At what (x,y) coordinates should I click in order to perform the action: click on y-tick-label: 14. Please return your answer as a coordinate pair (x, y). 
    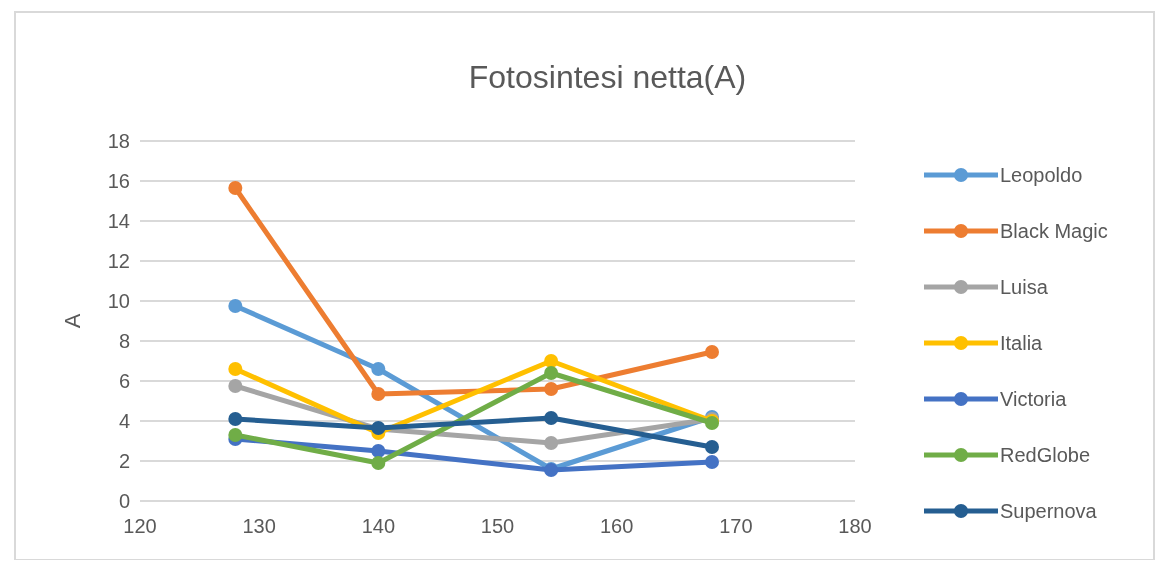
    Looking at the image, I should click on (118, 221).